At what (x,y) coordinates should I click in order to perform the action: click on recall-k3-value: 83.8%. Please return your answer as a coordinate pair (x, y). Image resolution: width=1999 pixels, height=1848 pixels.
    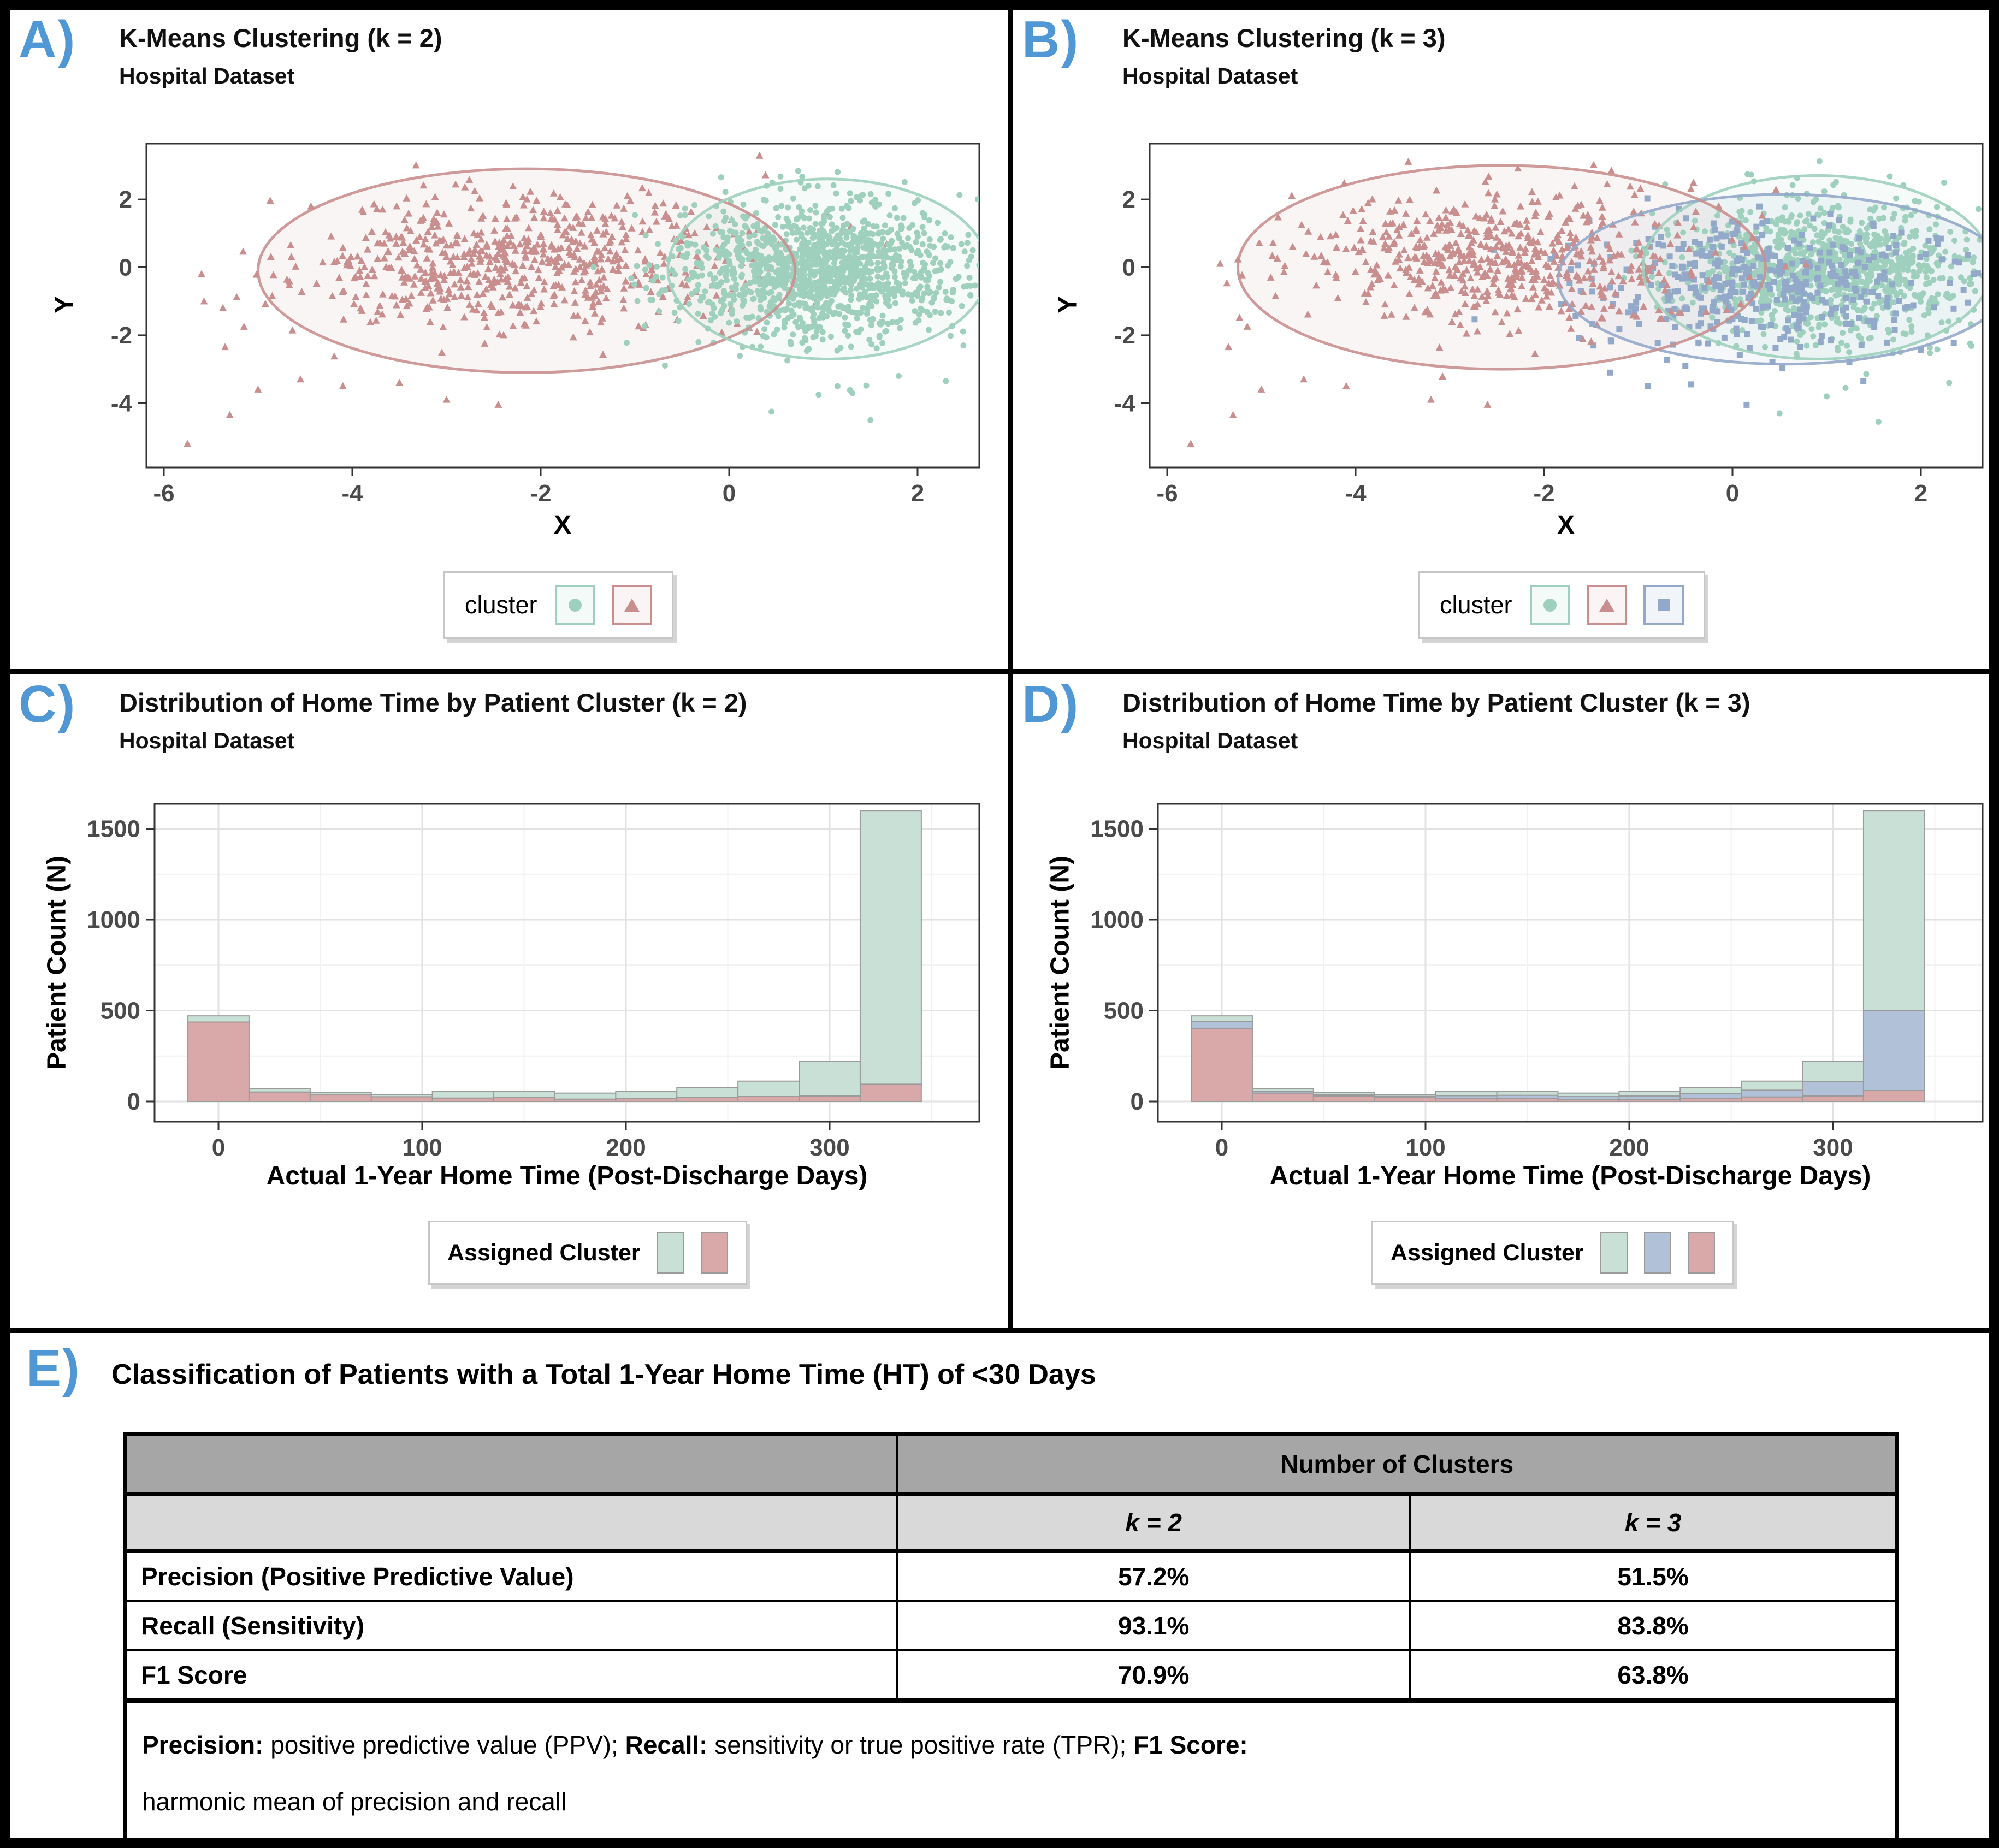
    Looking at the image, I should click on (1654, 1625).